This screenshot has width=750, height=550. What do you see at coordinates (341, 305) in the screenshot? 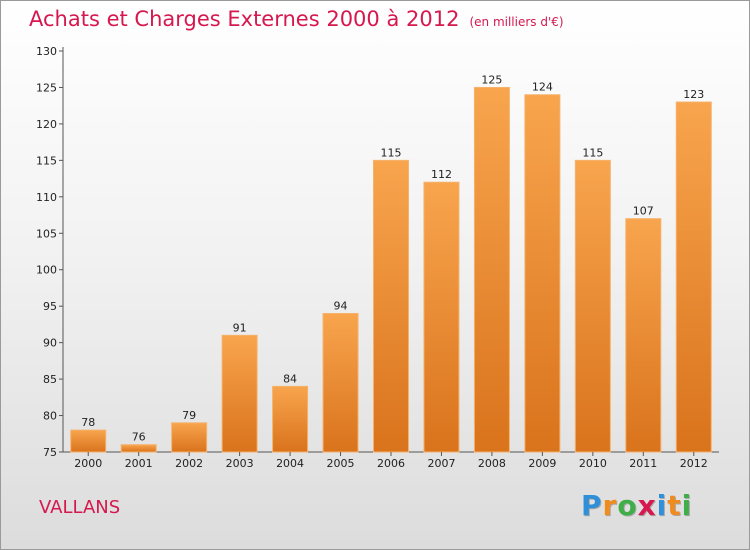
I see `data-label: 94` at bounding box center [341, 305].